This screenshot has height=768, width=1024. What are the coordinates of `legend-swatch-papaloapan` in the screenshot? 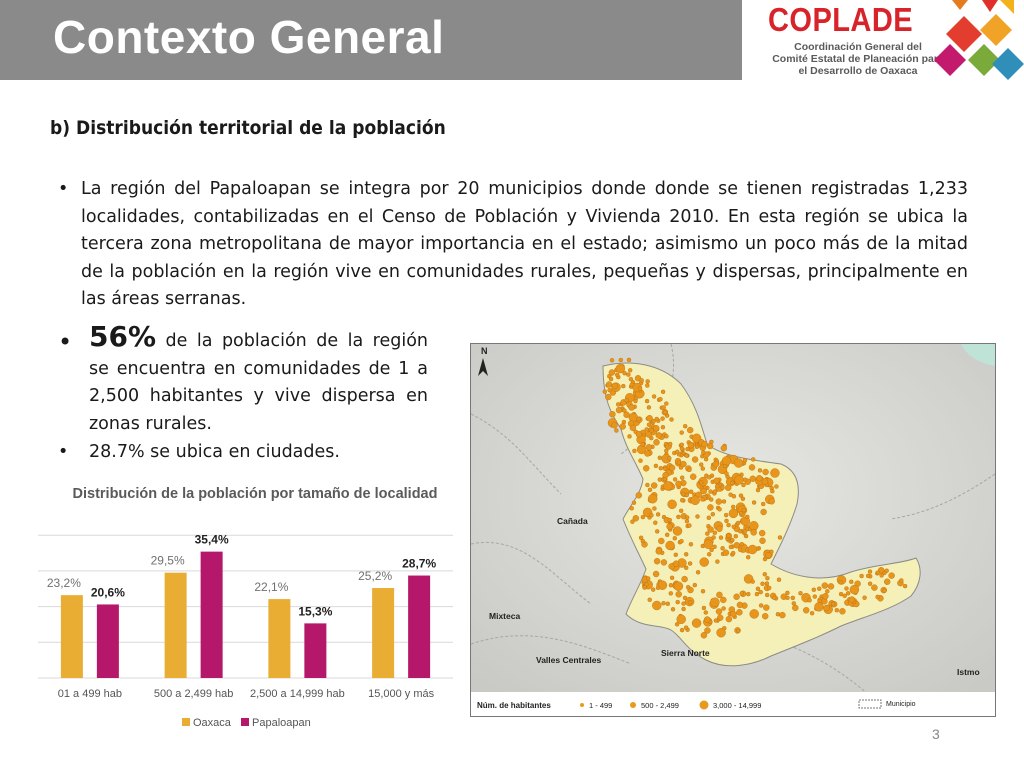 It's located at (245, 722).